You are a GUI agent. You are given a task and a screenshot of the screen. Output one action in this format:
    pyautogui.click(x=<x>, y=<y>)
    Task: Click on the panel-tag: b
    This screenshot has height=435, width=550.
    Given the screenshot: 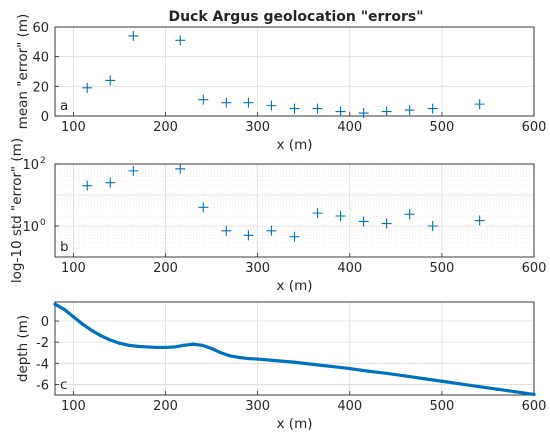 What is the action you would take?
    pyautogui.click(x=64, y=247)
    